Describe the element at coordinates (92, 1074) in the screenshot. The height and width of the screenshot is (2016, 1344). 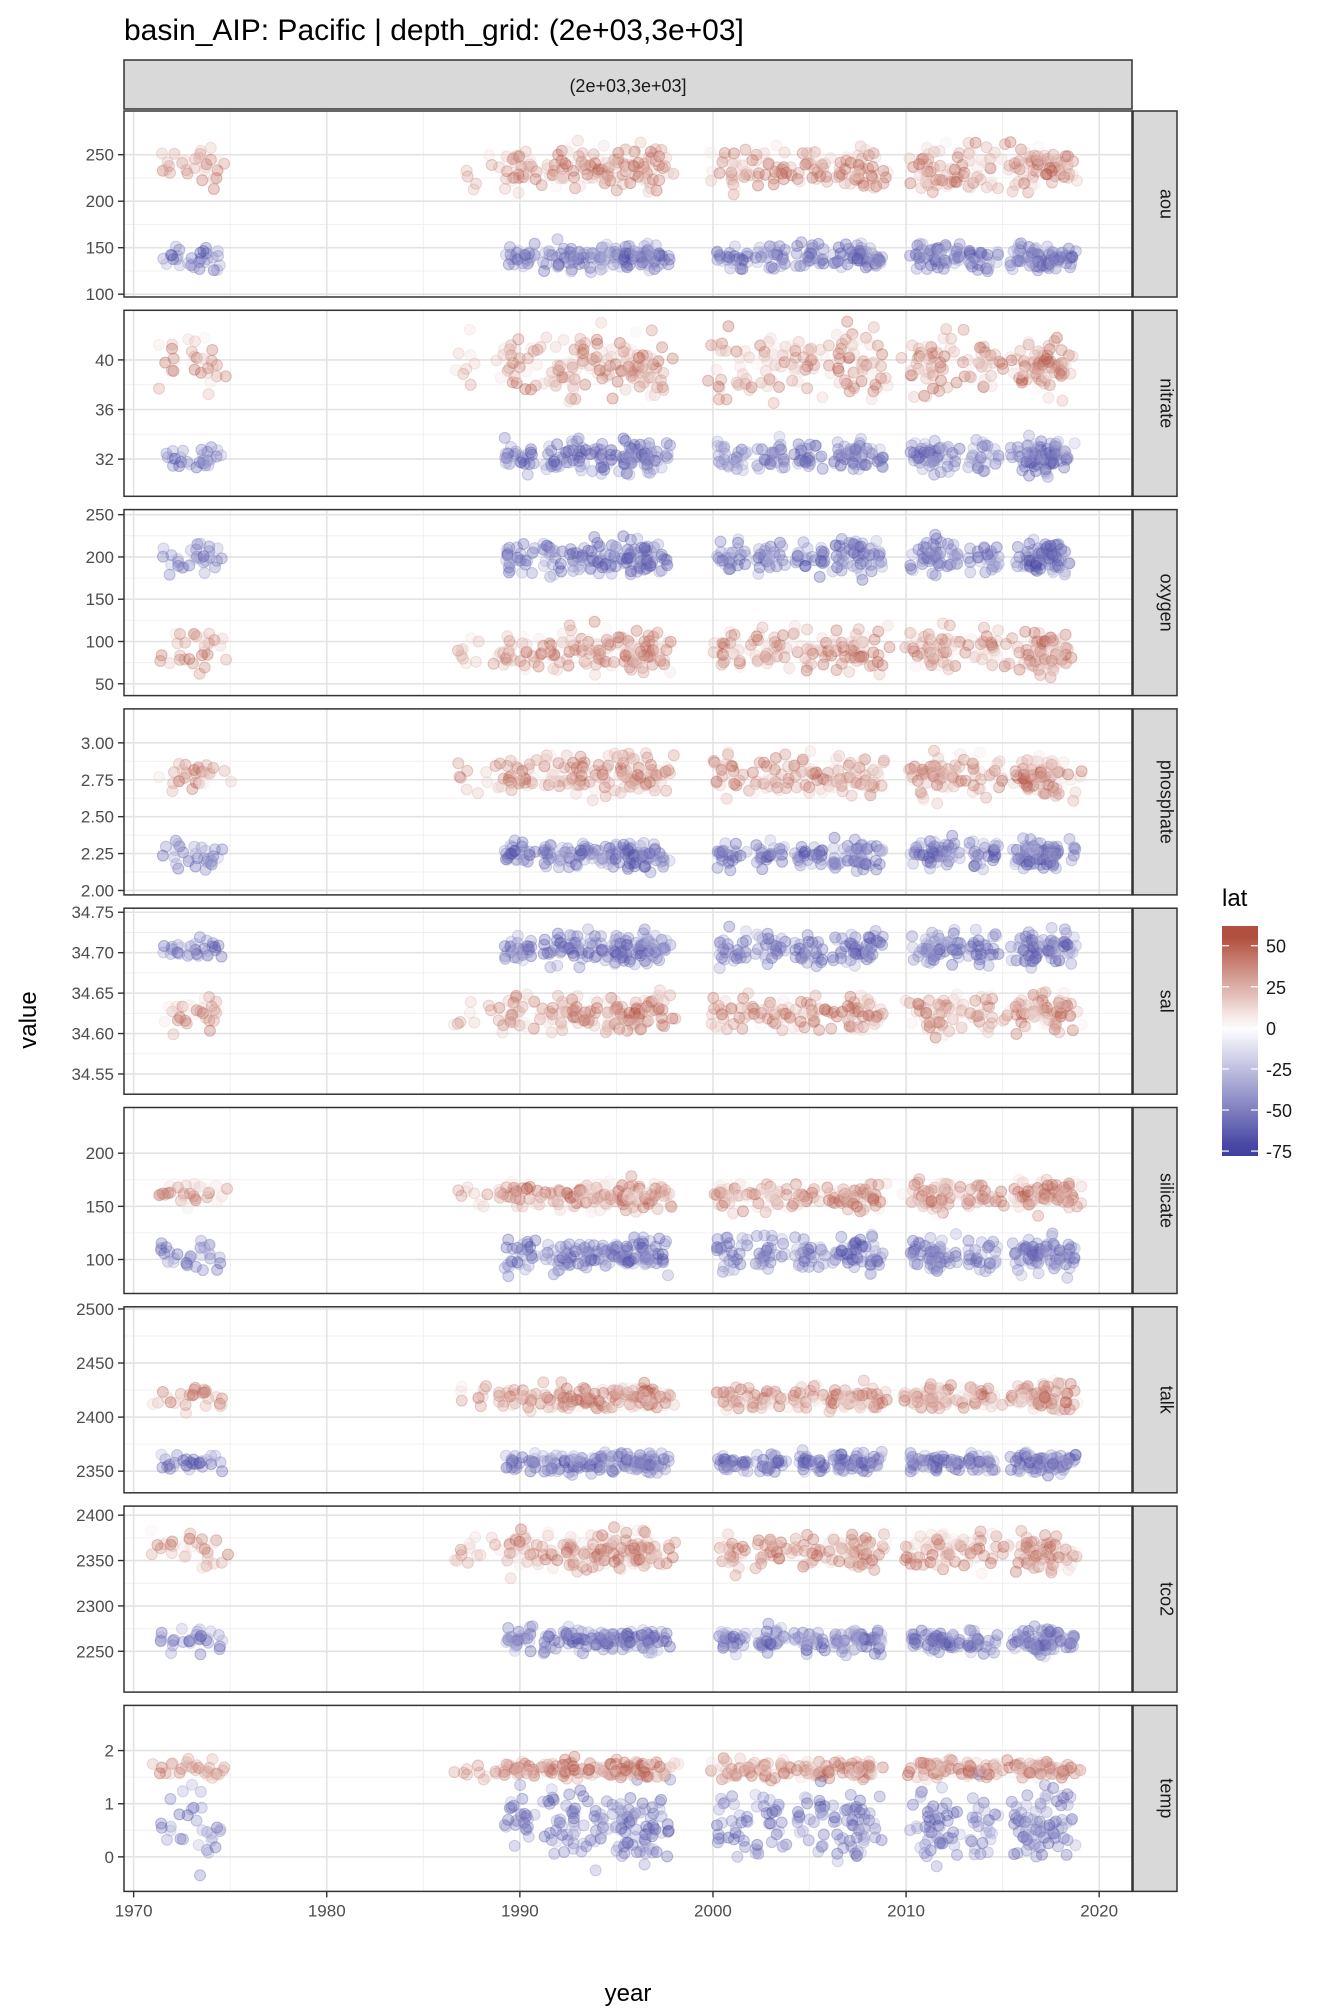
I see `y-tick-label: 34.55` at that location.